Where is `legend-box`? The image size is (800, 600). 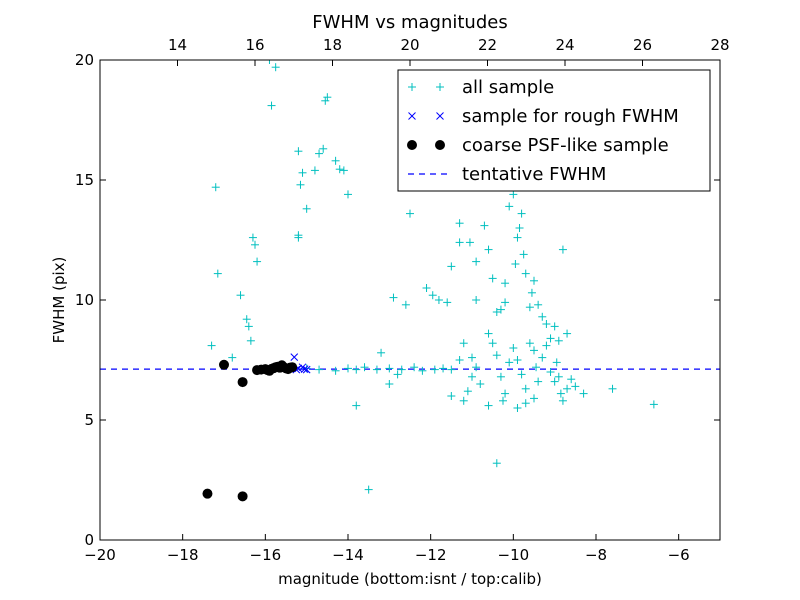 legend-box is located at coordinates (554, 130).